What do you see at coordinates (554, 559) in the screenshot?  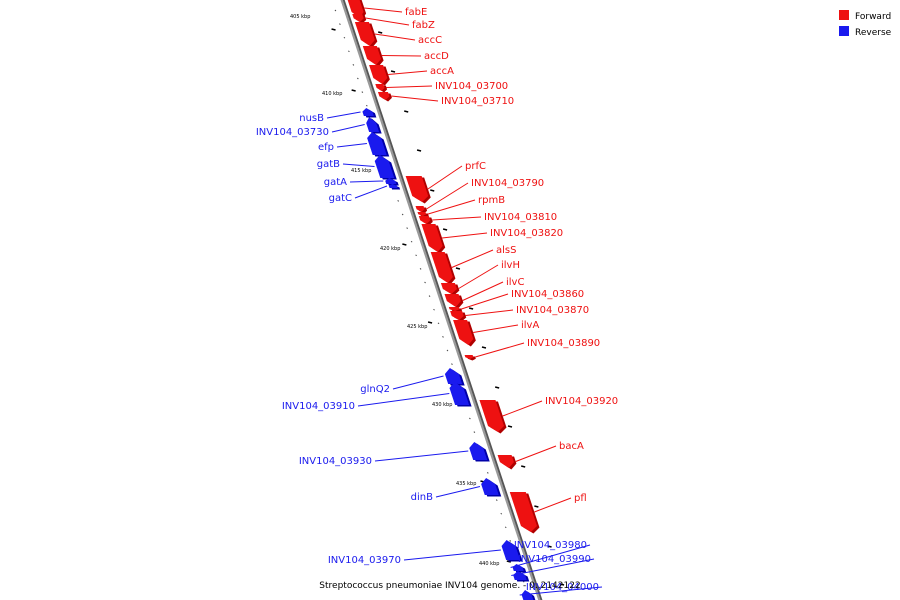 I see `gene-label-inv104_03990: INV104_03990` at bounding box center [554, 559].